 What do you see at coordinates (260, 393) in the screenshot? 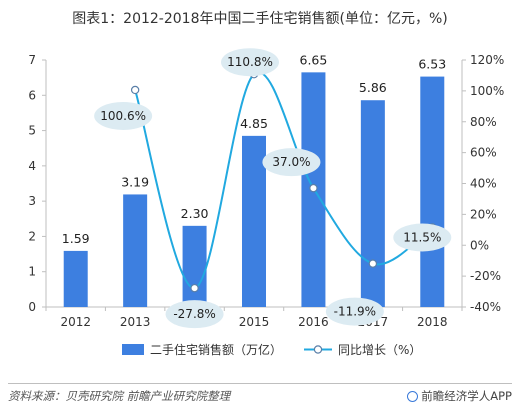
I see `footer: 资料来源：贝壳研究院 前瞻产业研究院整理 前瞻经济学人APP` at bounding box center [260, 393].